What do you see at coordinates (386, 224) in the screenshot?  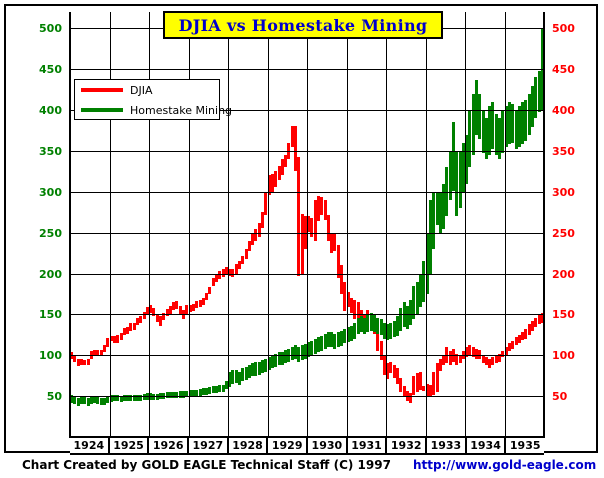 I see `gridline-x-1932` at bounding box center [386, 224].